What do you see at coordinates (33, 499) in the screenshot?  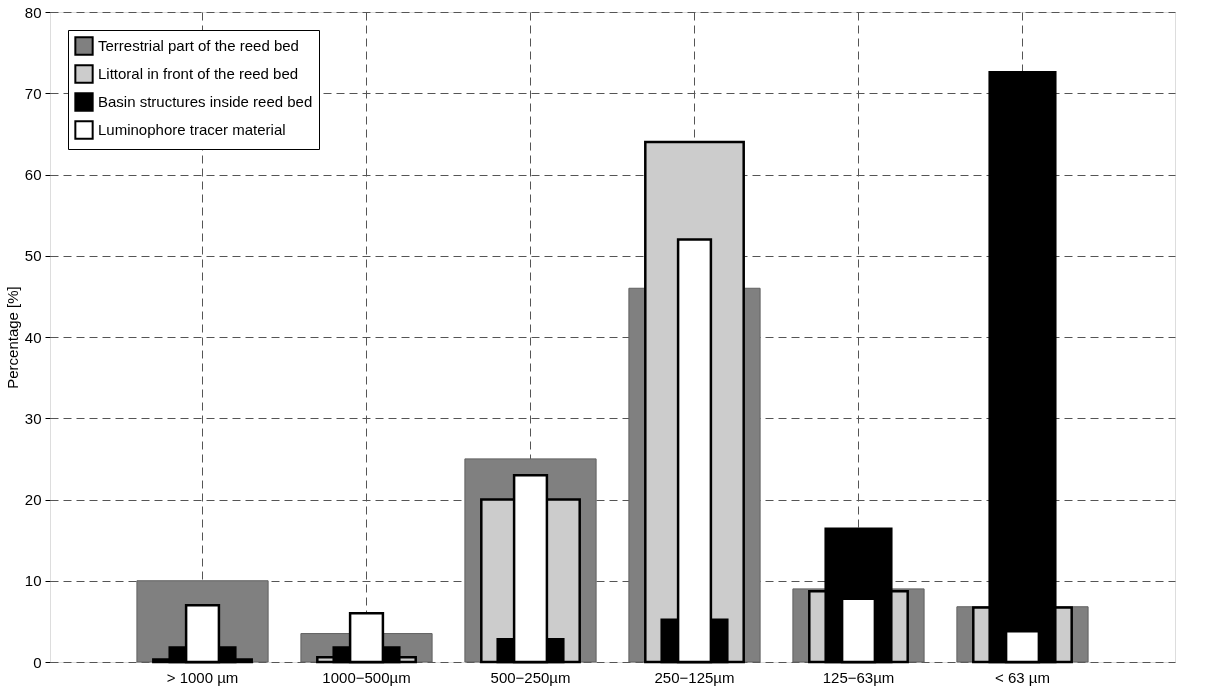 I see `y-tick-label: 20` at bounding box center [33, 499].